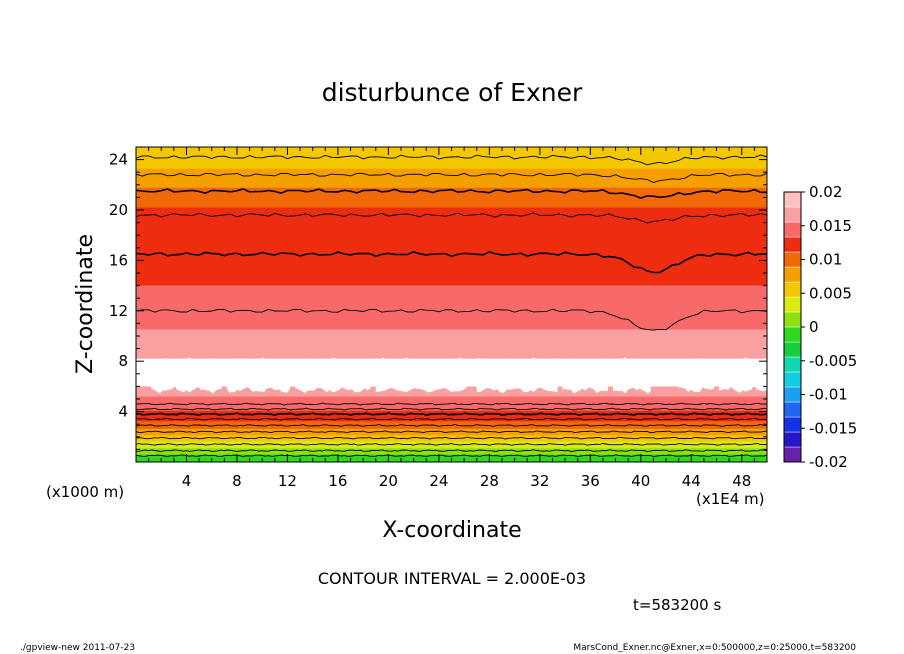 This screenshot has height=654, width=904. What do you see at coordinates (118, 311) in the screenshot?
I see `y-tick-label: 12` at bounding box center [118, 311].